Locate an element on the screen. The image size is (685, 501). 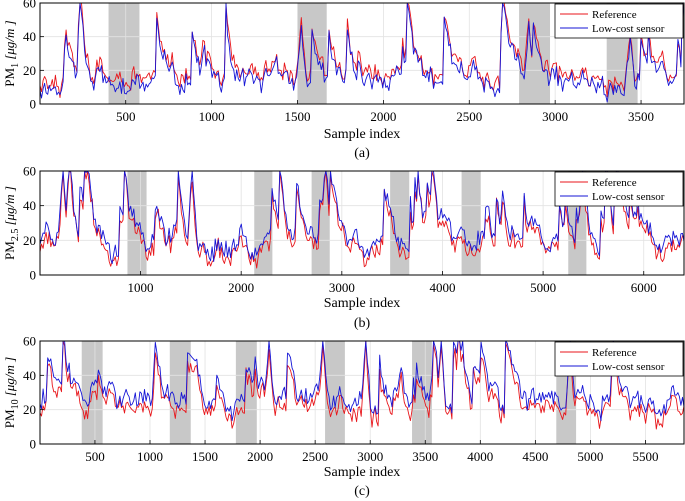
y-axis-label: PM10 [μg/m ] is located at coordinates (11, 392).